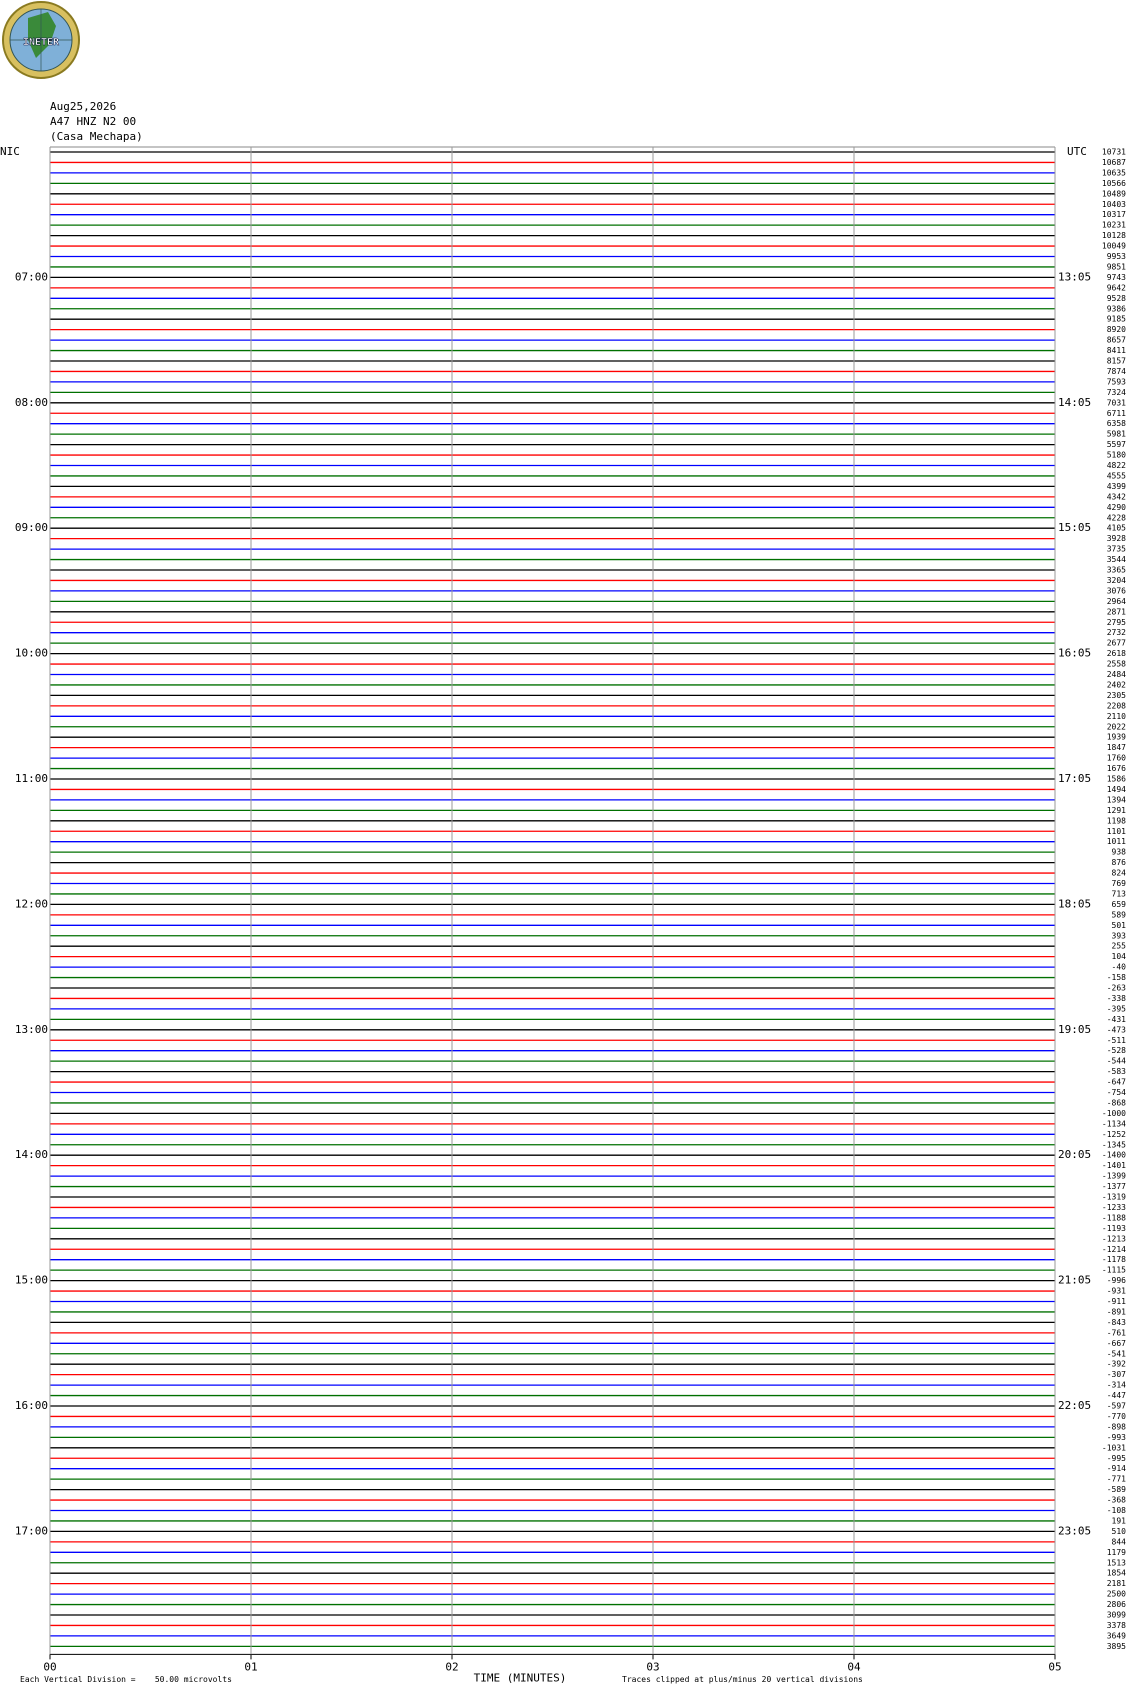 This screenshot has height=1689, width=1130. What do you see at coordinates (1116, 1008) in the screenshot?
I see `trace-label: -395` at bounding box center [1116, 1008].